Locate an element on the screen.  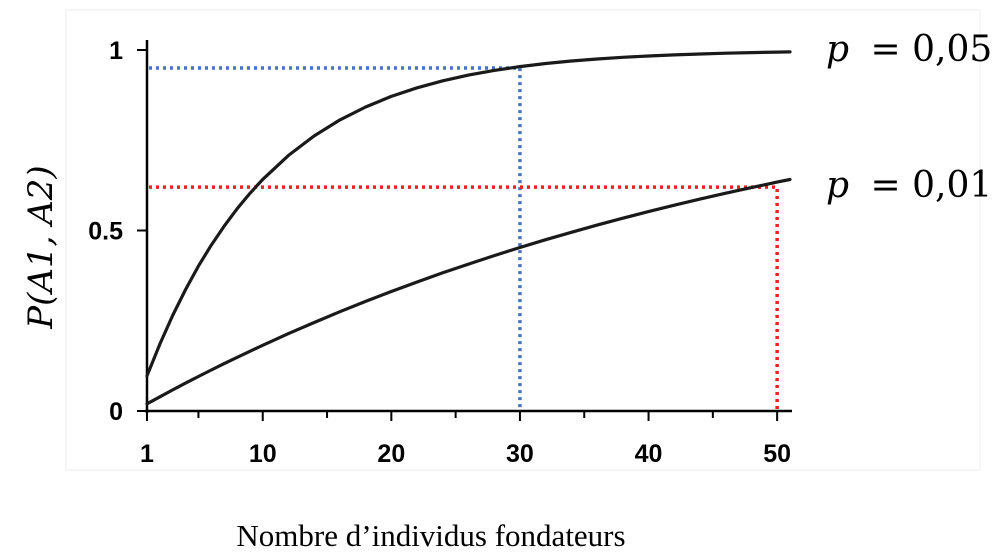
x-tick-label-10: 10 is located at coordinates (263, 454).